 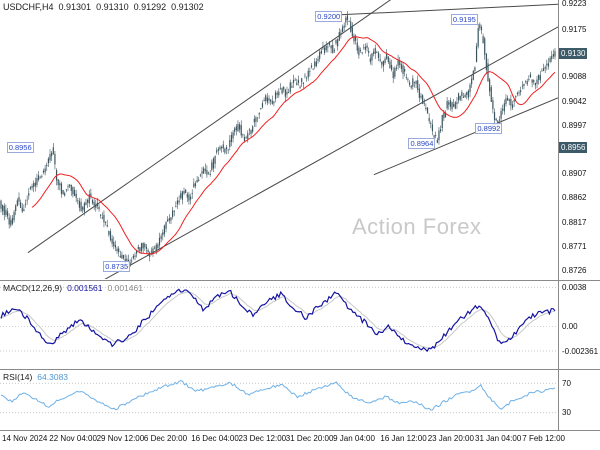 What do you see at coordinates (75, 7) in the screenshot?
I see `open-value: 0.91301` at bounding box center [75, 7].